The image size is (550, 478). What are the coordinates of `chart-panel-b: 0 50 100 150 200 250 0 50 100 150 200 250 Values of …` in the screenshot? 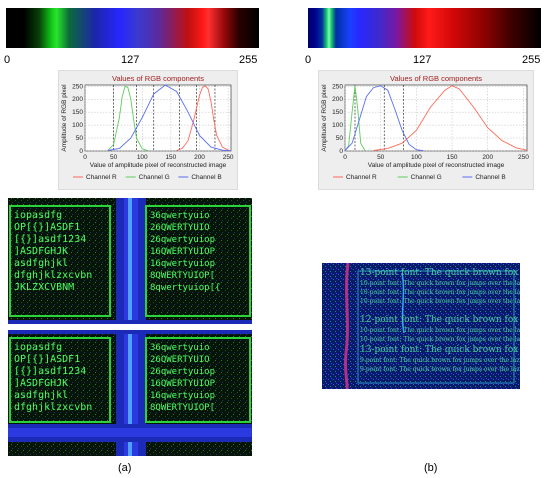 It's located at (426, 130).